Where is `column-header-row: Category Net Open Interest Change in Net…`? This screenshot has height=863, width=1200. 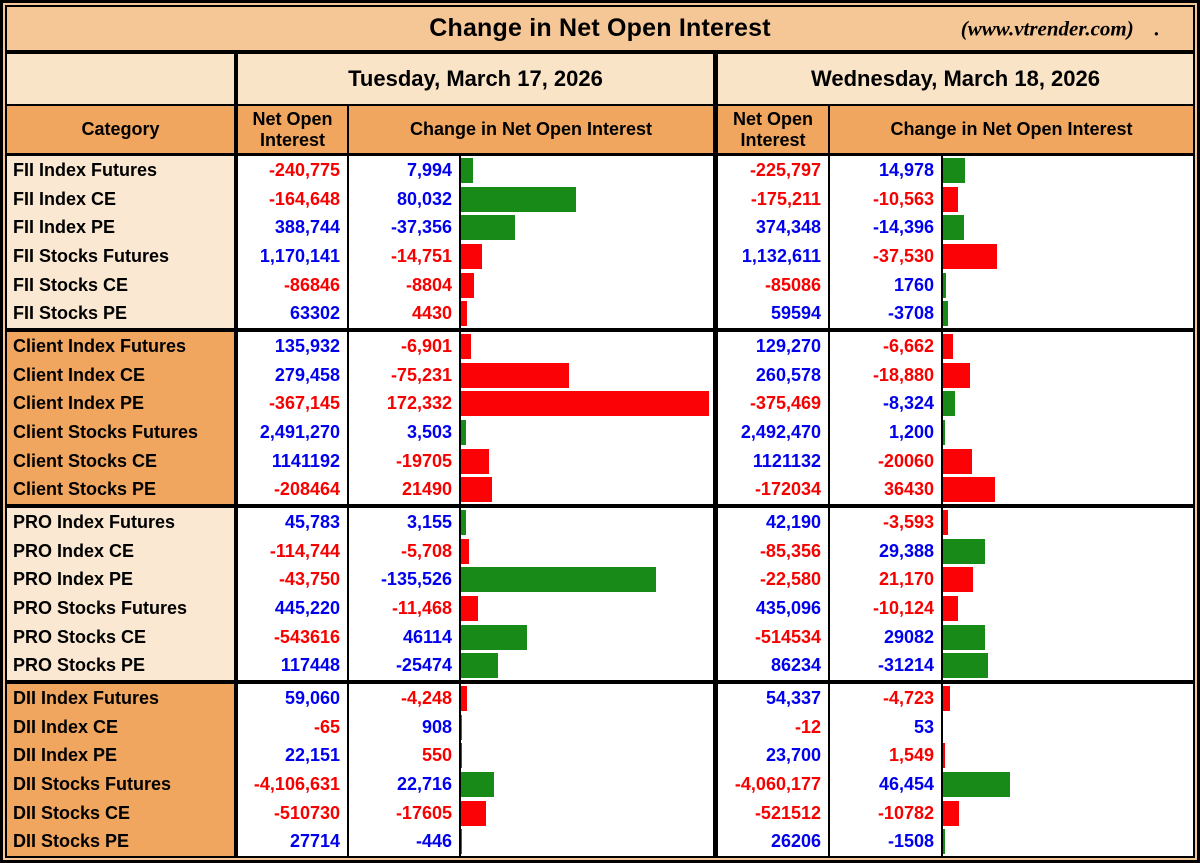 column-header-row: Category Net Open Interest Change in Net… is located at coordinates (600, 131).